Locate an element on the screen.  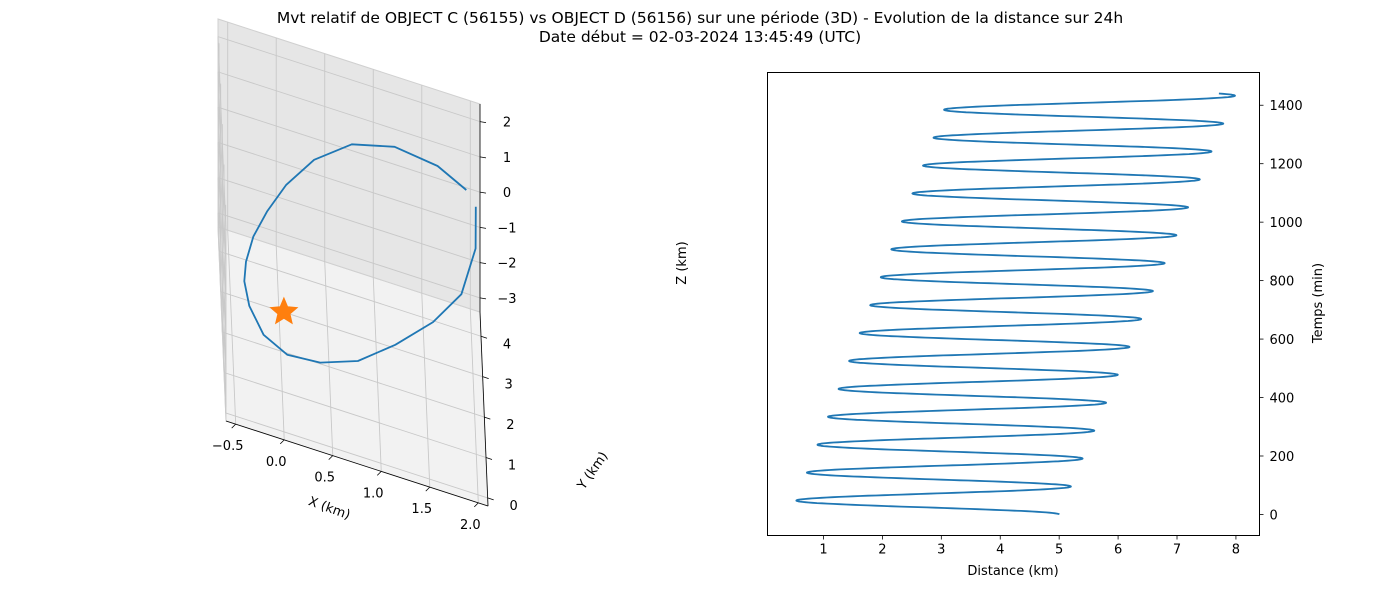
3d-data is located at coordinates (360, 253).